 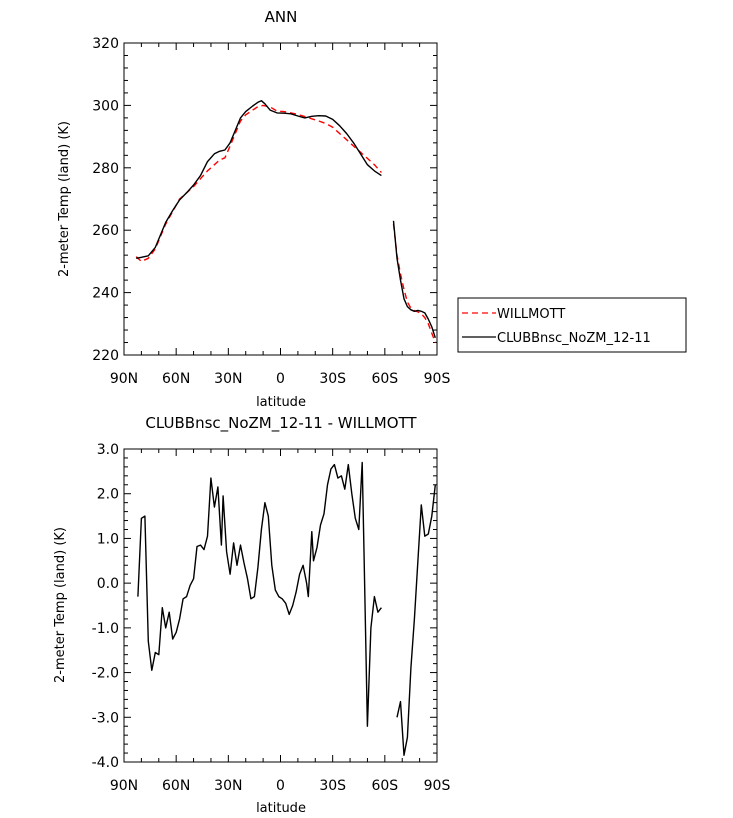 What do you see at coordinates (105, 356) in the screenshot?
I see `y-tick-label: 220` at bounding box center [105, 356].